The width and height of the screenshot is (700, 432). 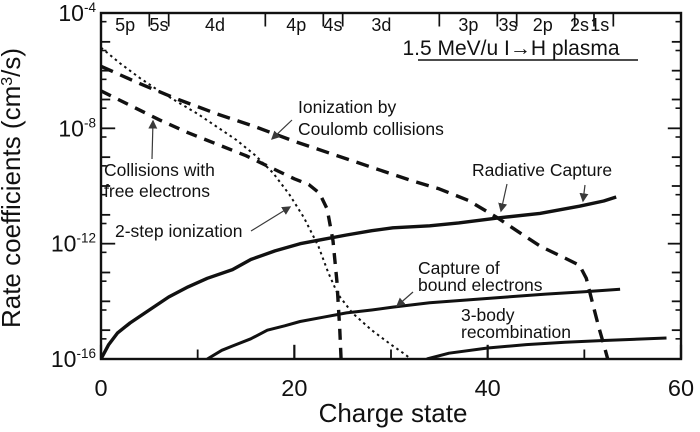 I want to click on annotation-arrow-two-step, so click(x=271, y=219).